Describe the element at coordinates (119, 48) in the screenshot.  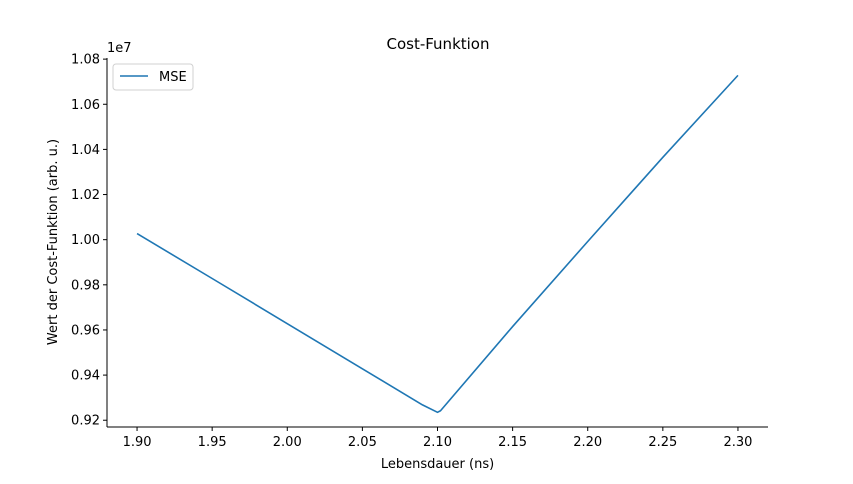
I see `y-offset-label: 1e7` at that location.